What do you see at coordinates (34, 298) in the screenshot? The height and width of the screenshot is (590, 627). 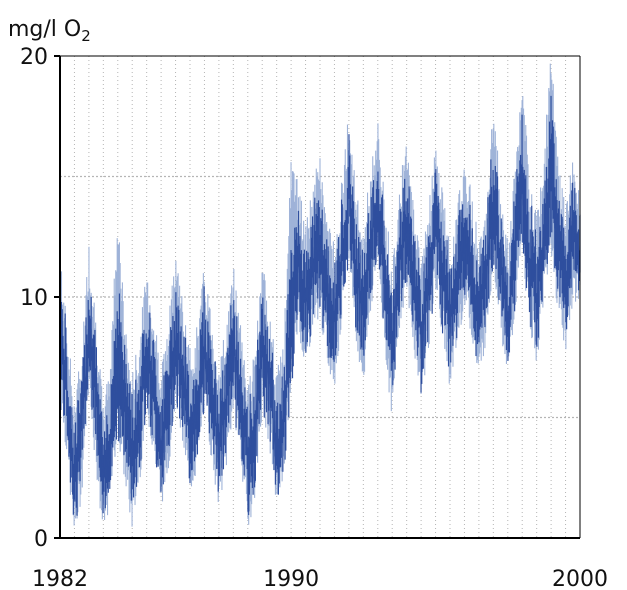 I see `y-tick-label: 10` at bounding box center [34, 298].